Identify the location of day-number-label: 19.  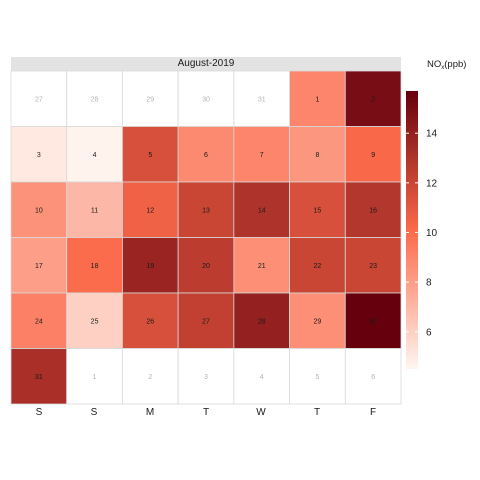
(150, 266).